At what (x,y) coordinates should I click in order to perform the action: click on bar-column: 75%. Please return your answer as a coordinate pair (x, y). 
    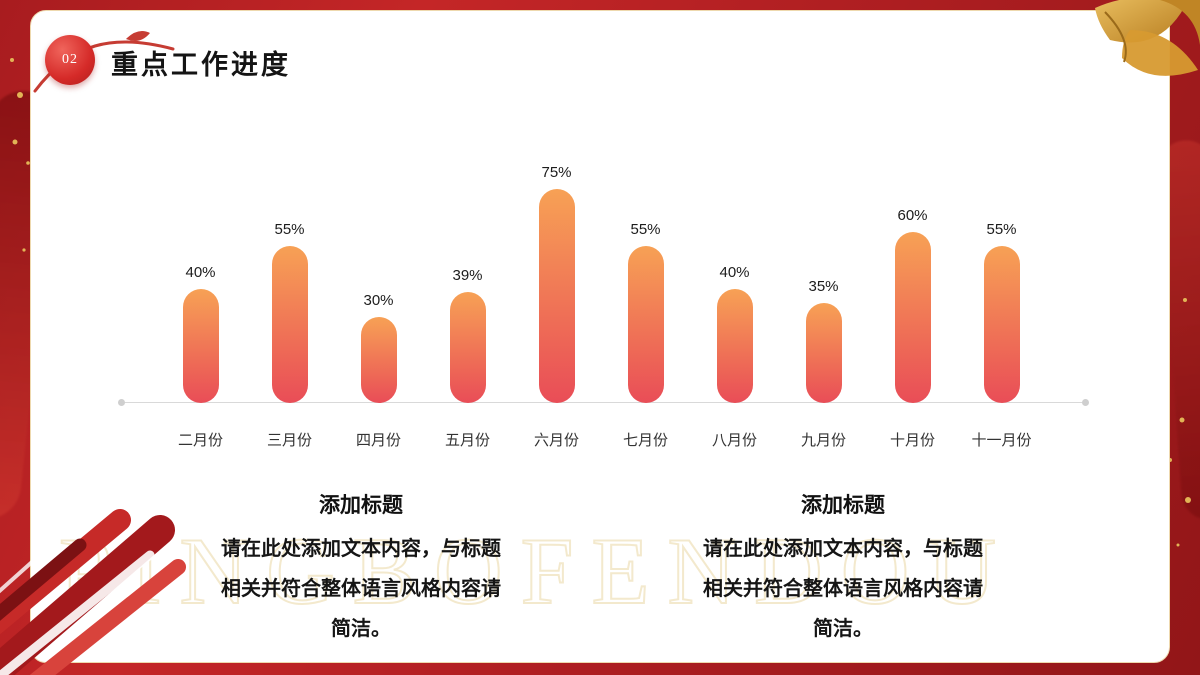
    Looking at the image, I should click on (556, 283).